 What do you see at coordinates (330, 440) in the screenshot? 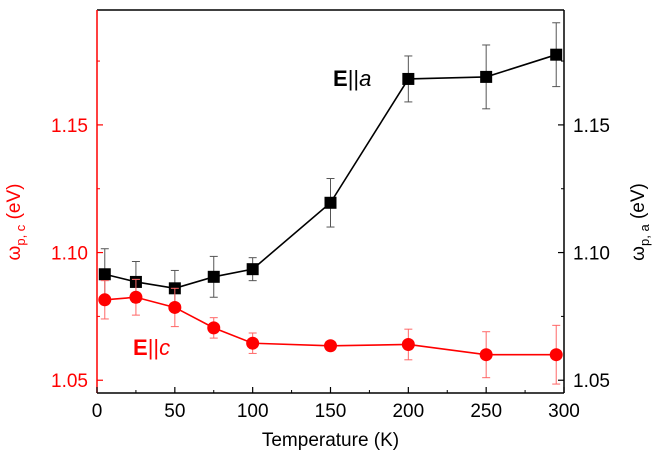
I see `x-axis-title: Temperature (K)` at bounding box center [330, 440].